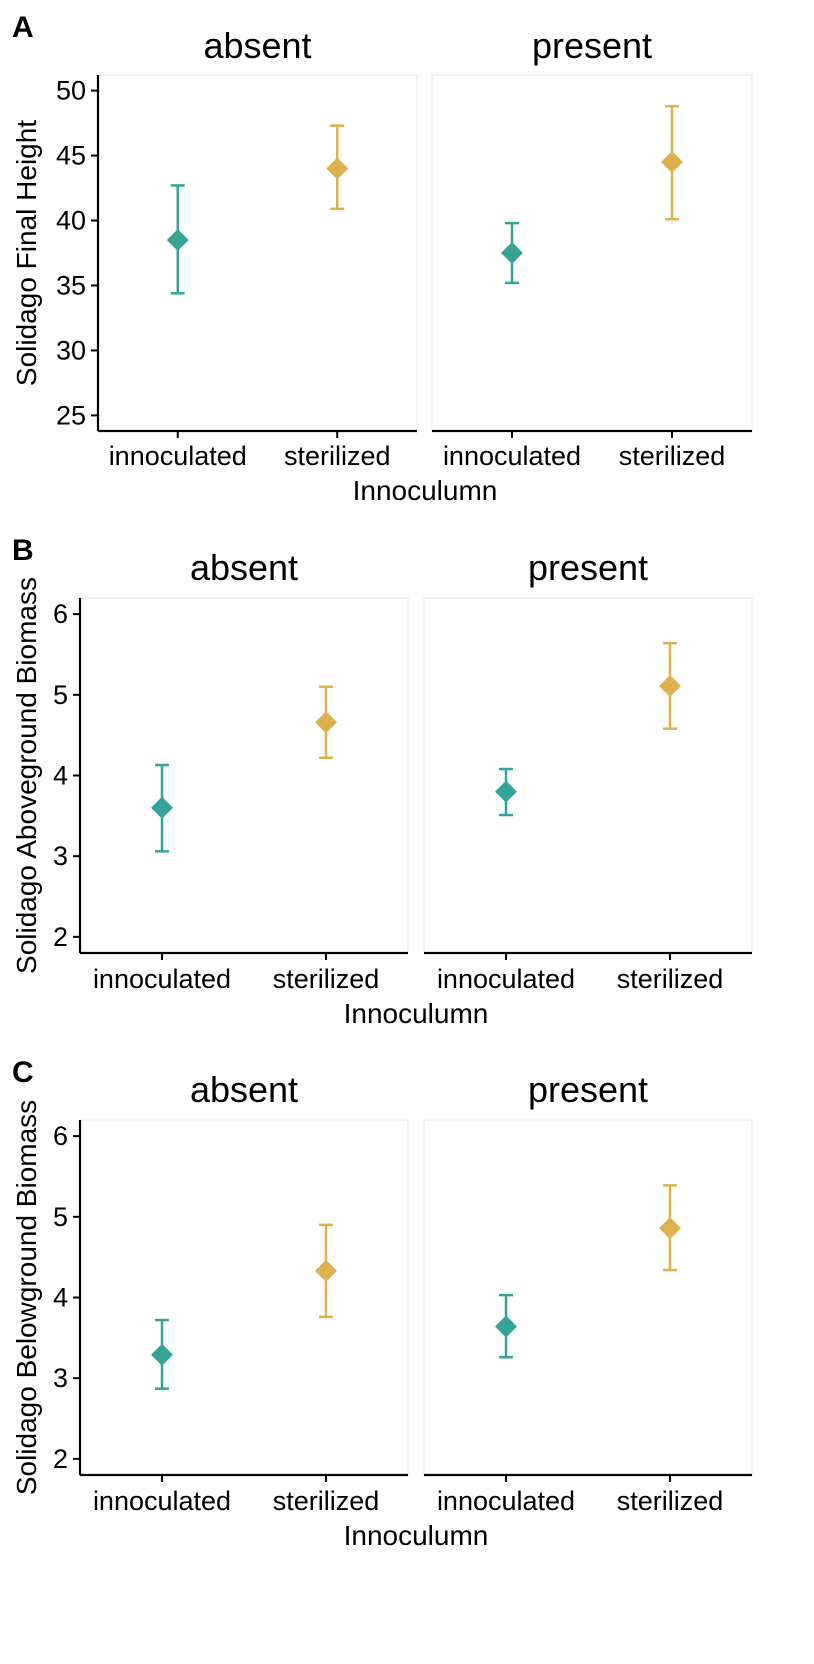 This screenshot has height=1664, width=814. I want to click on y-axis-title: Solidago Aboveground Biomass, so click(26, 775).